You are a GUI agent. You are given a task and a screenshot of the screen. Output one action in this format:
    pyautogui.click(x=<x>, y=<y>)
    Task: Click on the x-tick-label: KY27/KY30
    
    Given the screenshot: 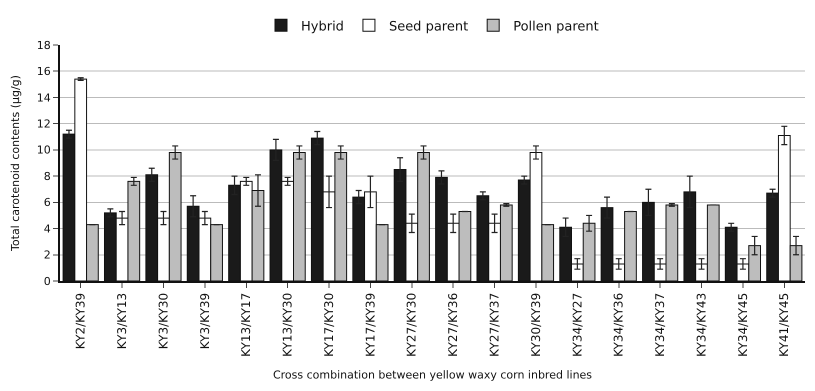 What is the action you would take?
    pyautogui.click(x=411, y=324)
    